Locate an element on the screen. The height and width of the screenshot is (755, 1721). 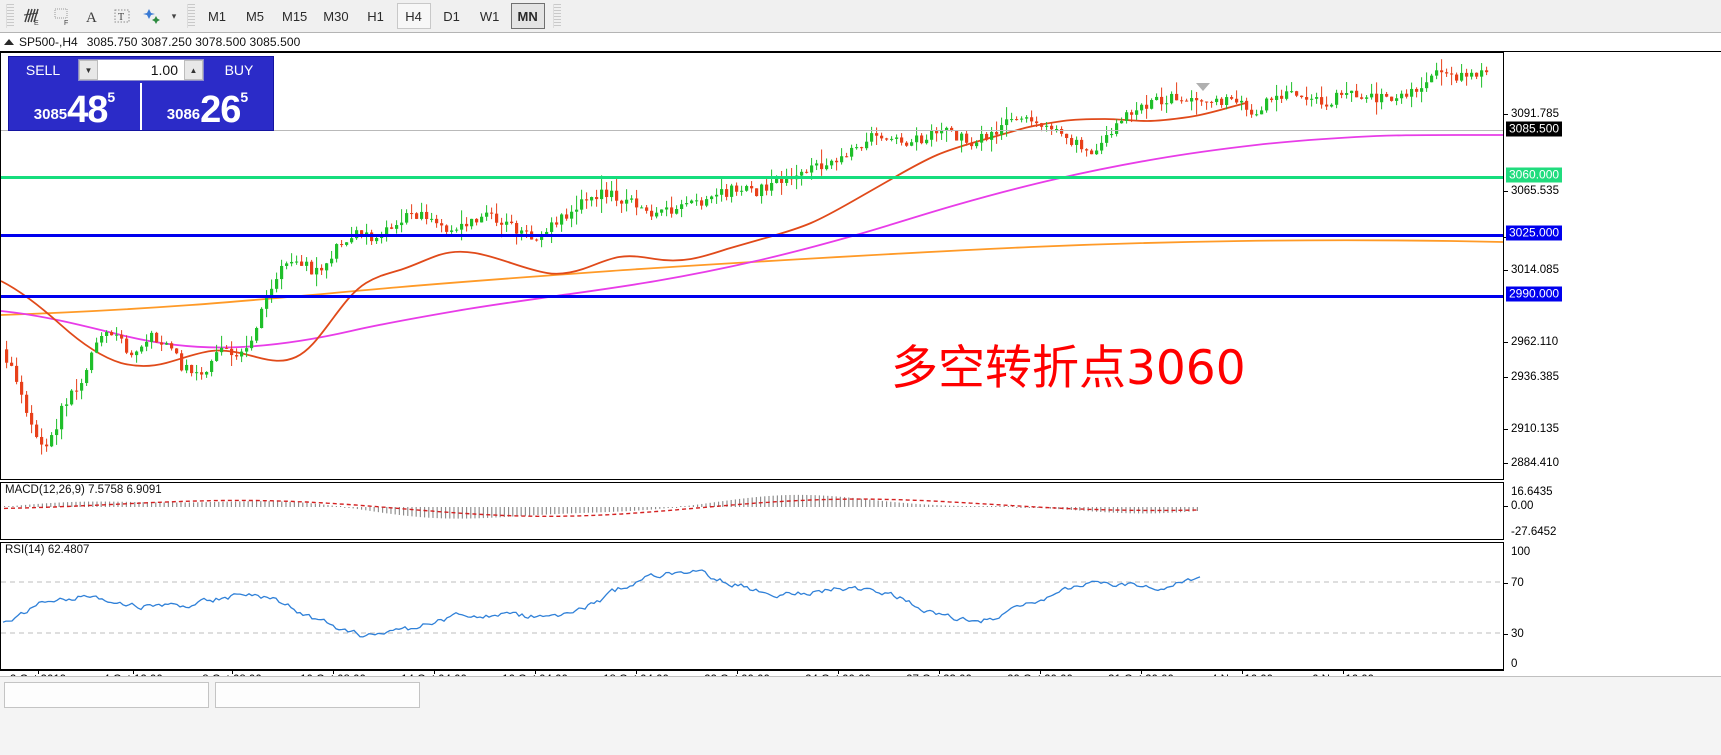
timeframe-h4: H4 is located at coordinates (413, 16).